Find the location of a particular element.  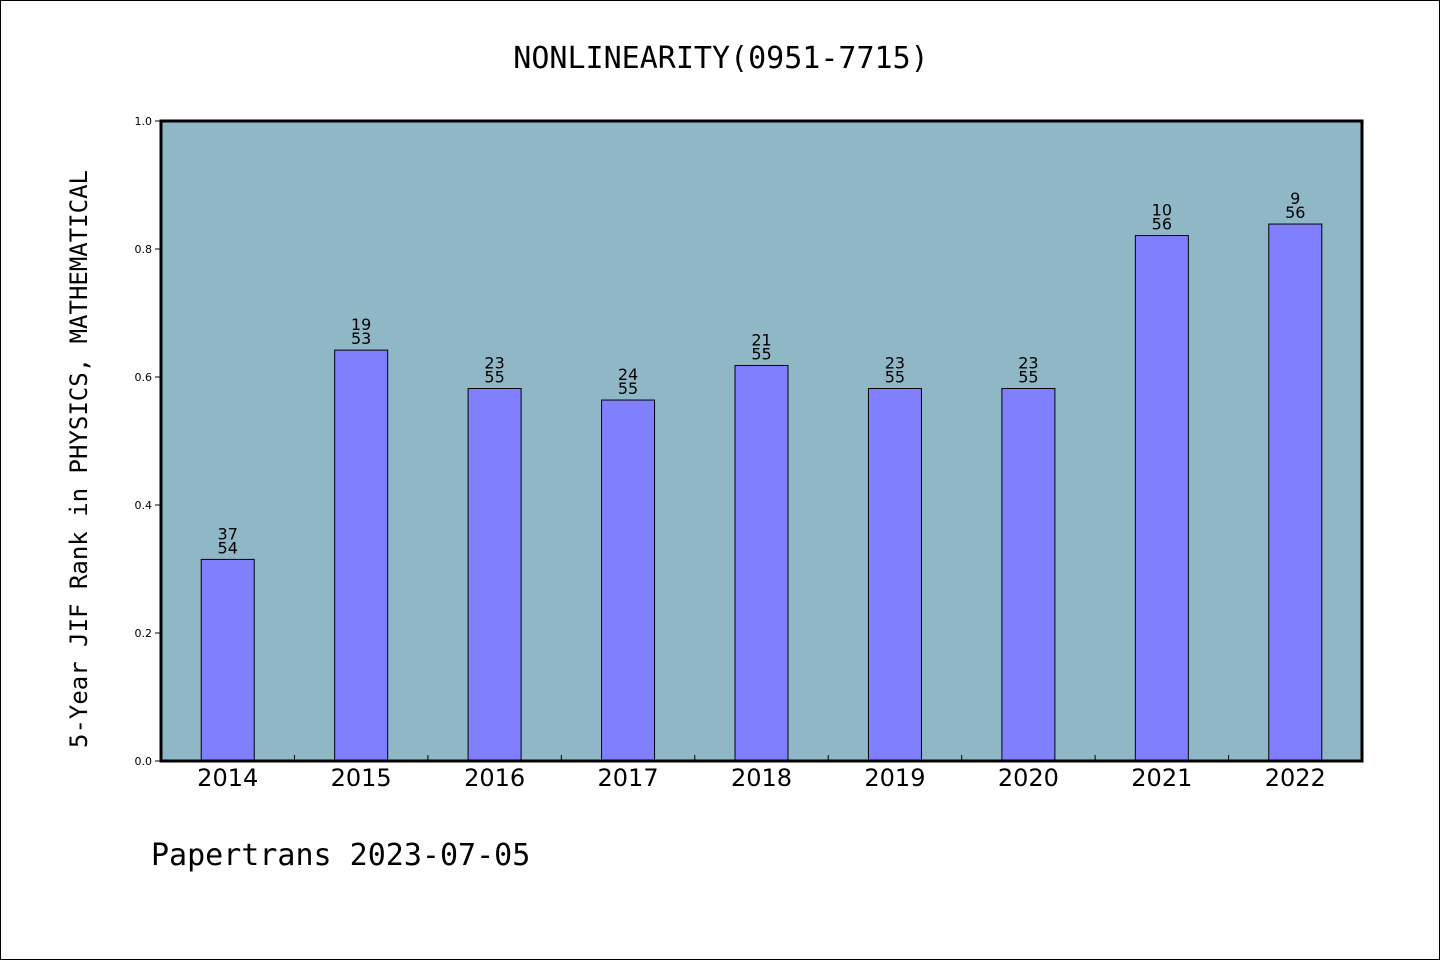

y-axis-label: 5-Year JIF Rank in PHYSICS, MATHEMATICAL is located at coordinates (79, 459).